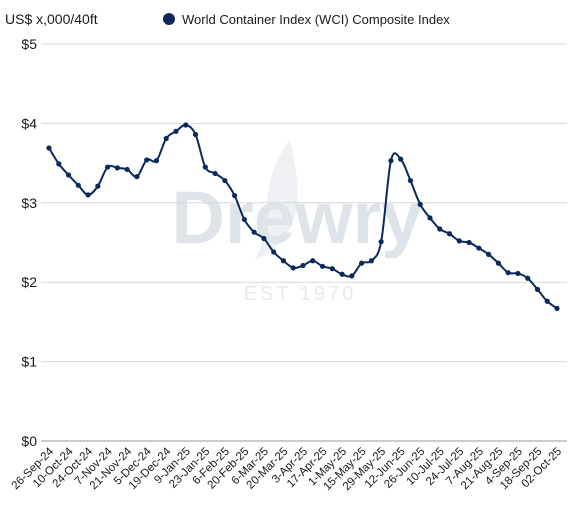  What do you see at coordinates (29, 282) in the screenshot?
I see `y-tick-label: $2` at bounding box center [29, 282].